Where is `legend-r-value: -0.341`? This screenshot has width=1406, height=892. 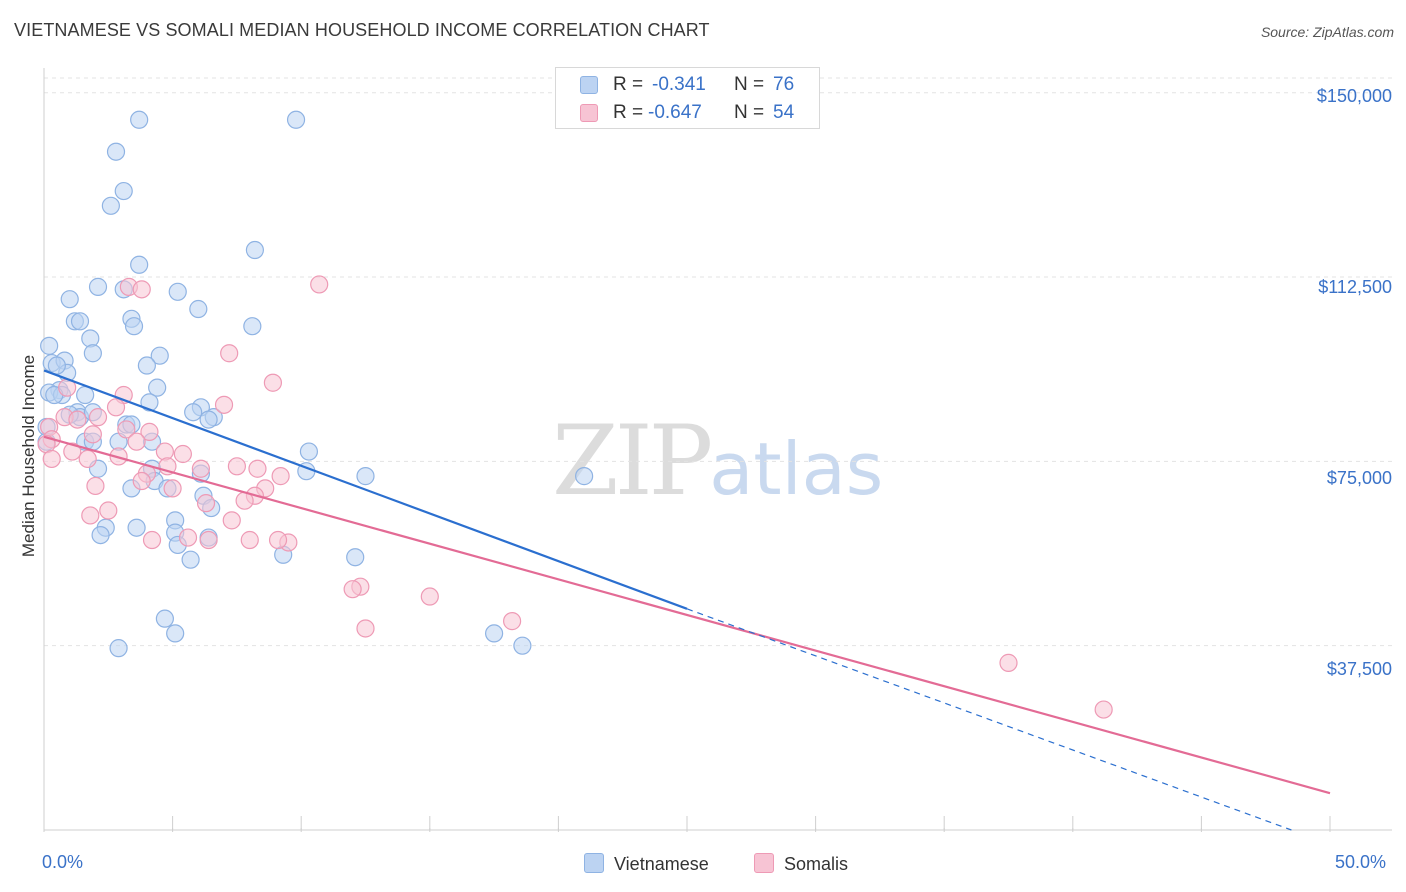
legend-r-value: -0.341 is located at coordinates (679, 84).